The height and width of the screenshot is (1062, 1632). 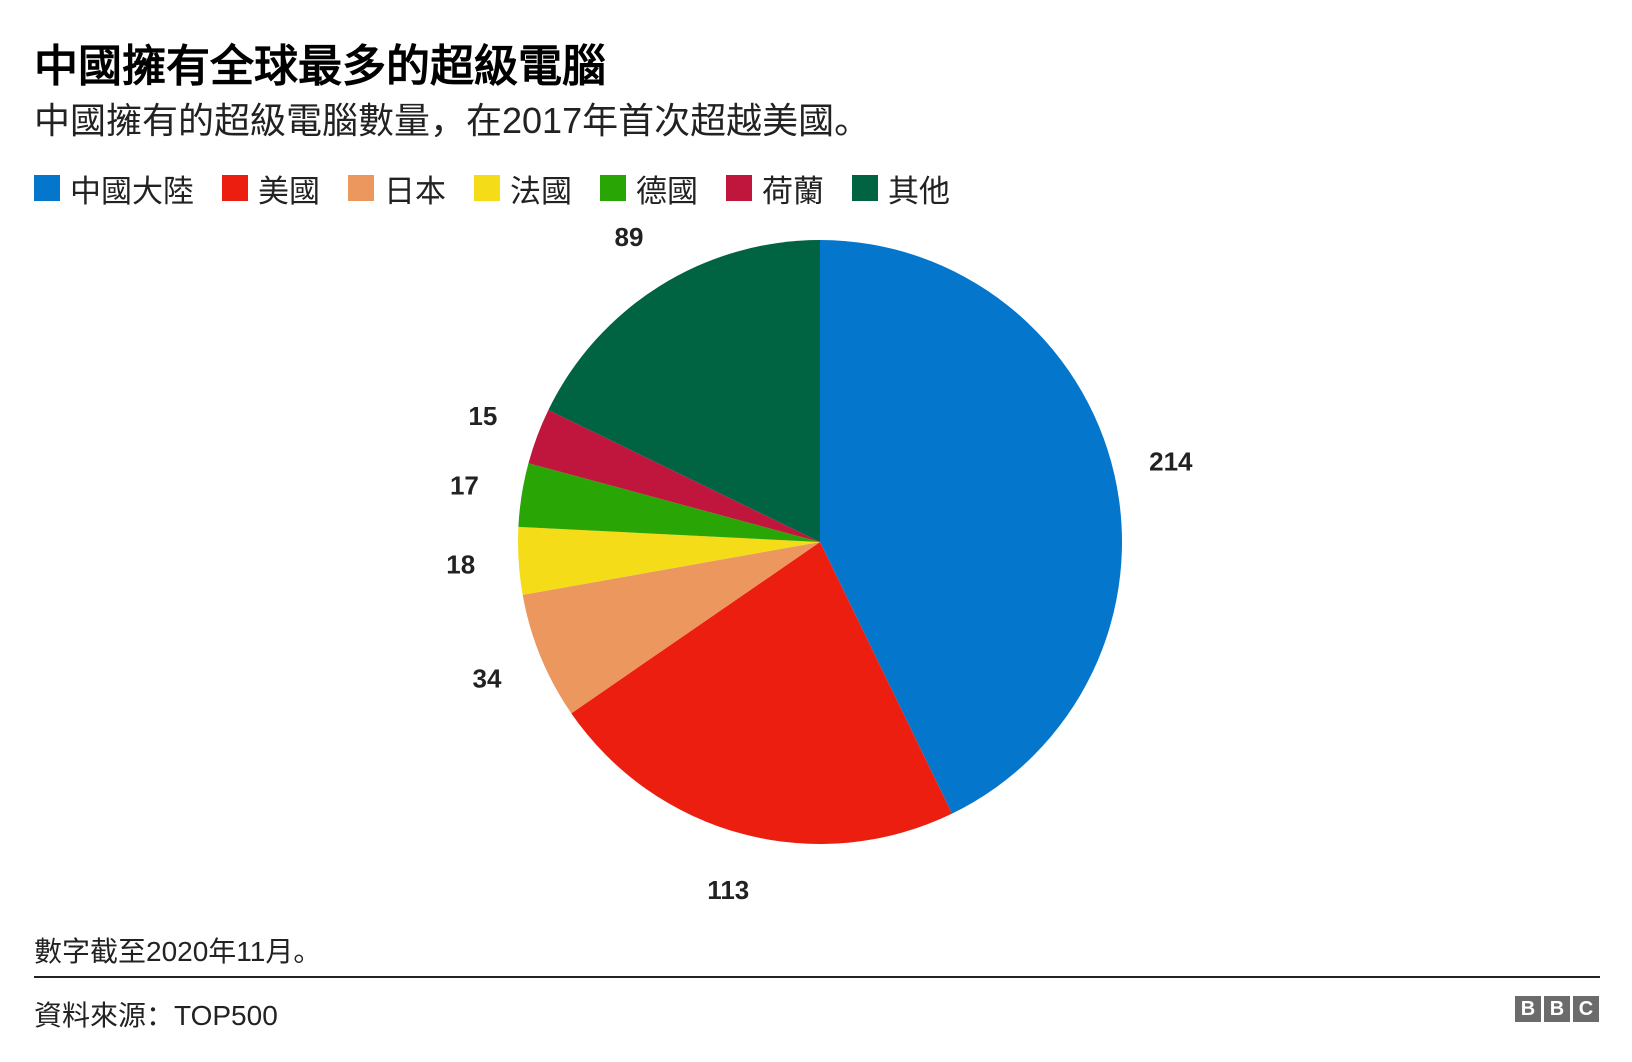 I want to click on legend-item: 德國, so click(x=649, y=188).